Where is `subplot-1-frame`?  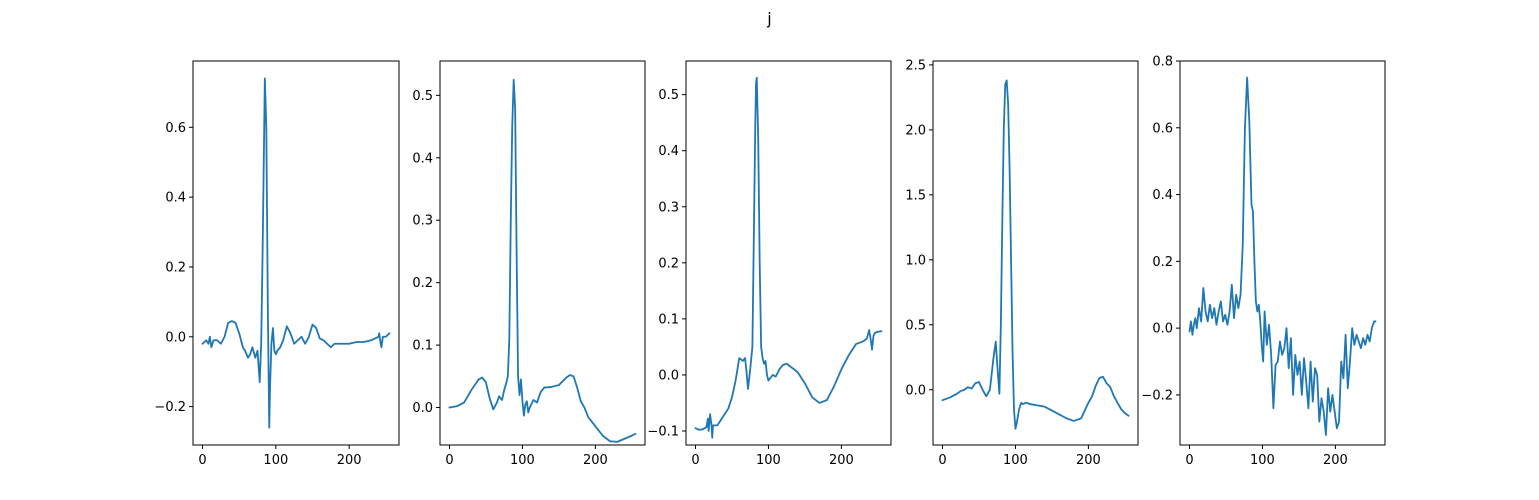 subplot-1-frame is located at coordinates (296, 253).